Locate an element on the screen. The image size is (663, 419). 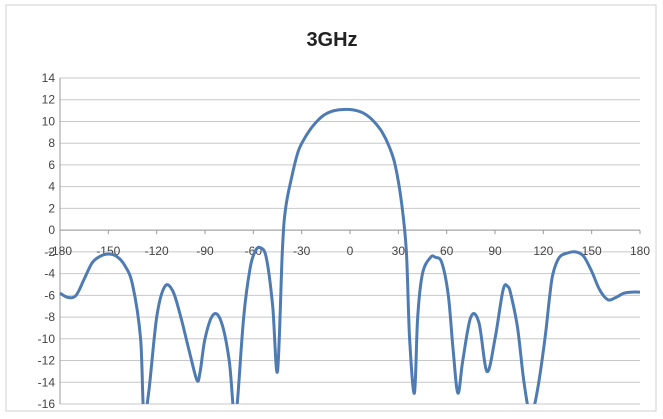
x-tick-label: 90 is located at coordinates (495, 251).